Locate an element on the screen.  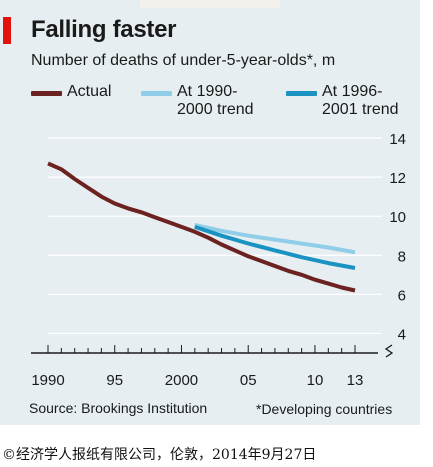
y-tick-label: 10 is located at coordinates (397, 217).